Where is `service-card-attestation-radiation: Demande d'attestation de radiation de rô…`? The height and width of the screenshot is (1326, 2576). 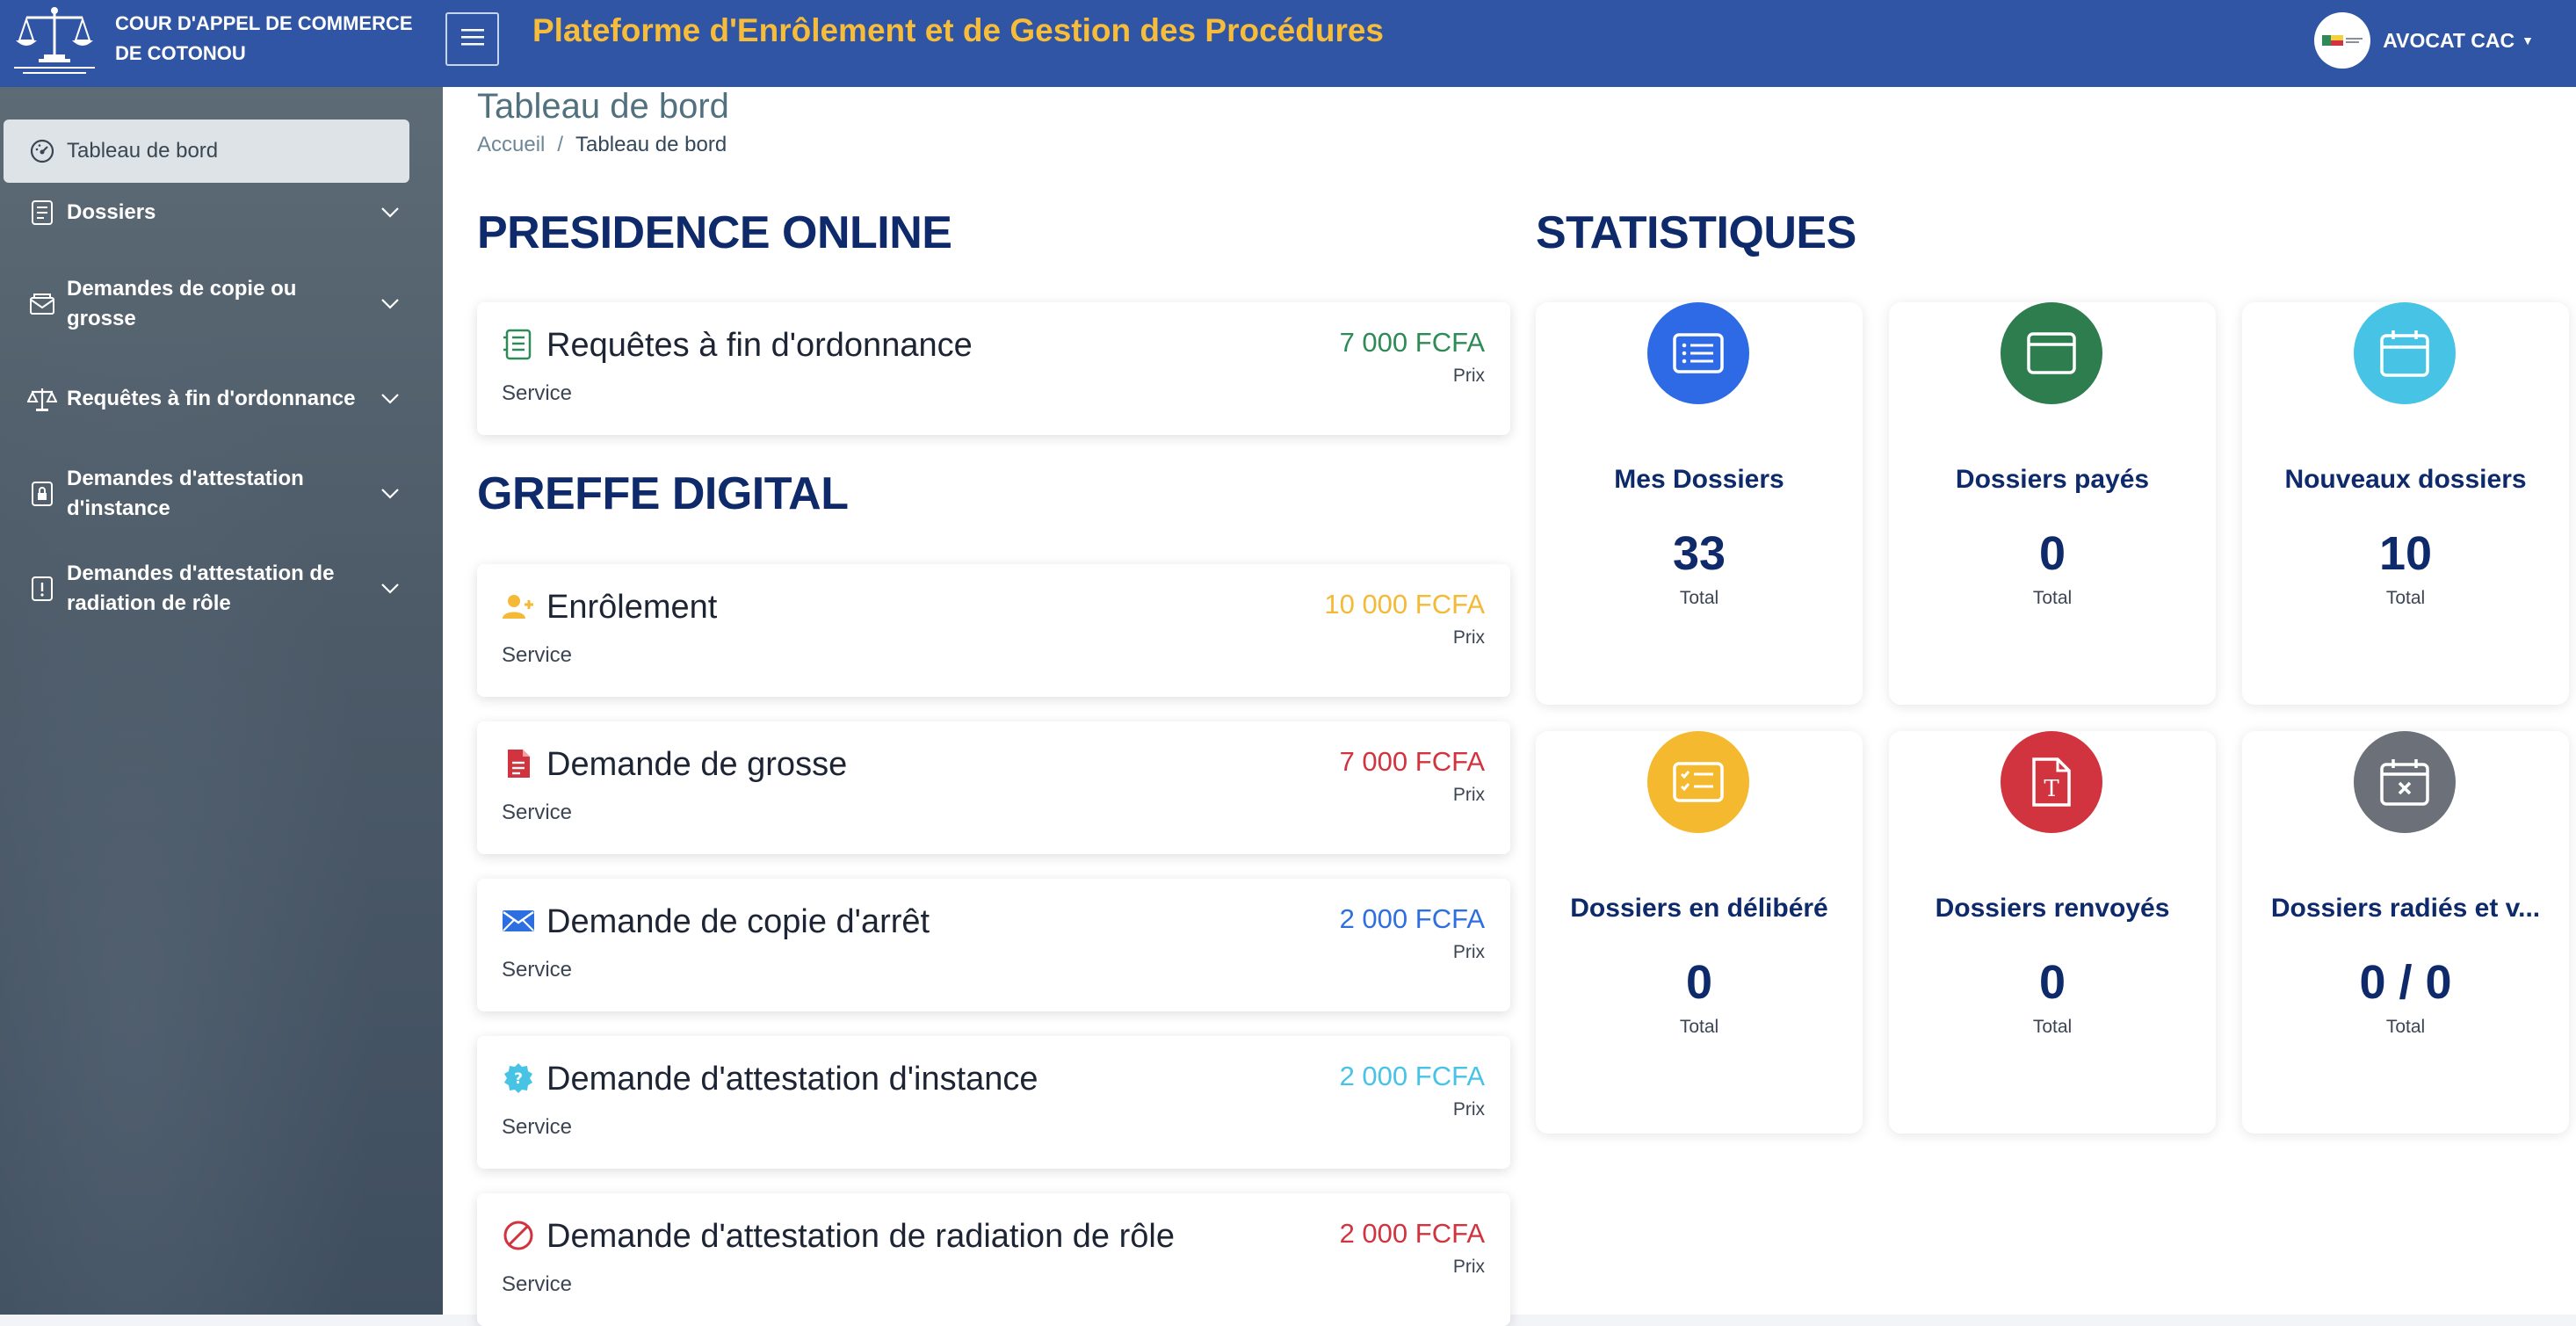 service-card-attestation-radiation: Demande d'attestation de radiation de rô… is located at coordinates (993, 1259).